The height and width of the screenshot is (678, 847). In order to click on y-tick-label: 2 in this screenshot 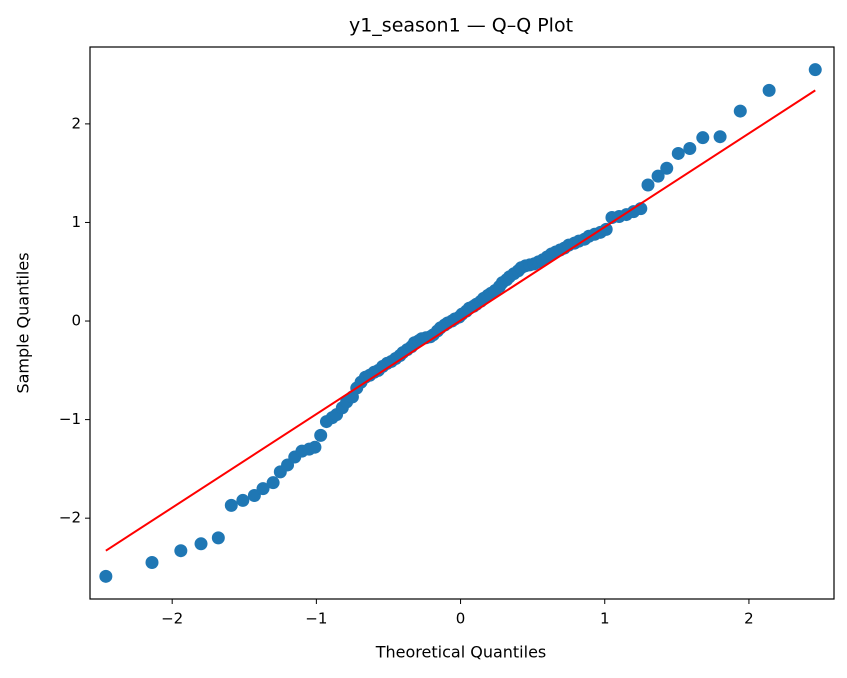, I will do `click(76, 123)`.